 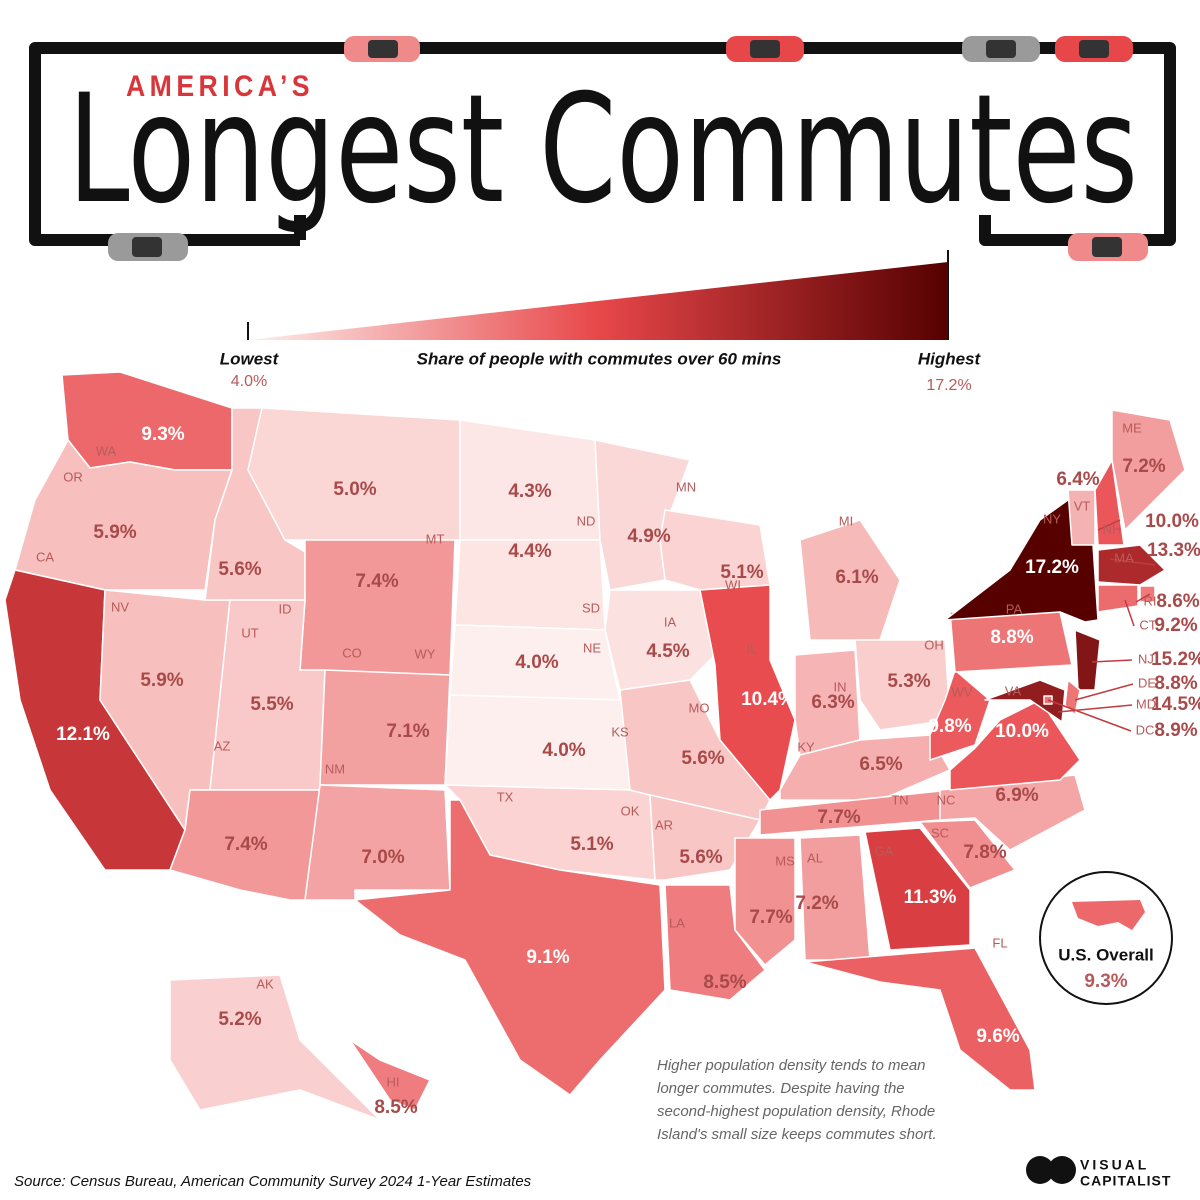 I want to click on state-value: 8.8%, so click(x=1011, y=637).